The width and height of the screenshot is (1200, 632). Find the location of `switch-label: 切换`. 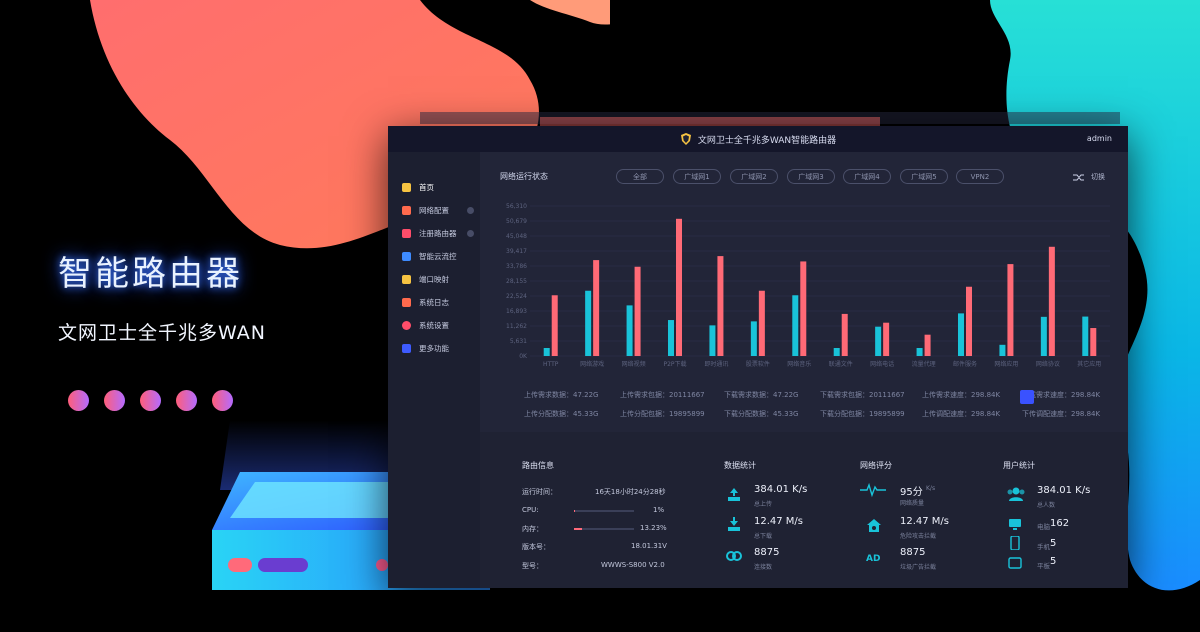

switch-label: 切换 is located at coordinates (1098, 177).